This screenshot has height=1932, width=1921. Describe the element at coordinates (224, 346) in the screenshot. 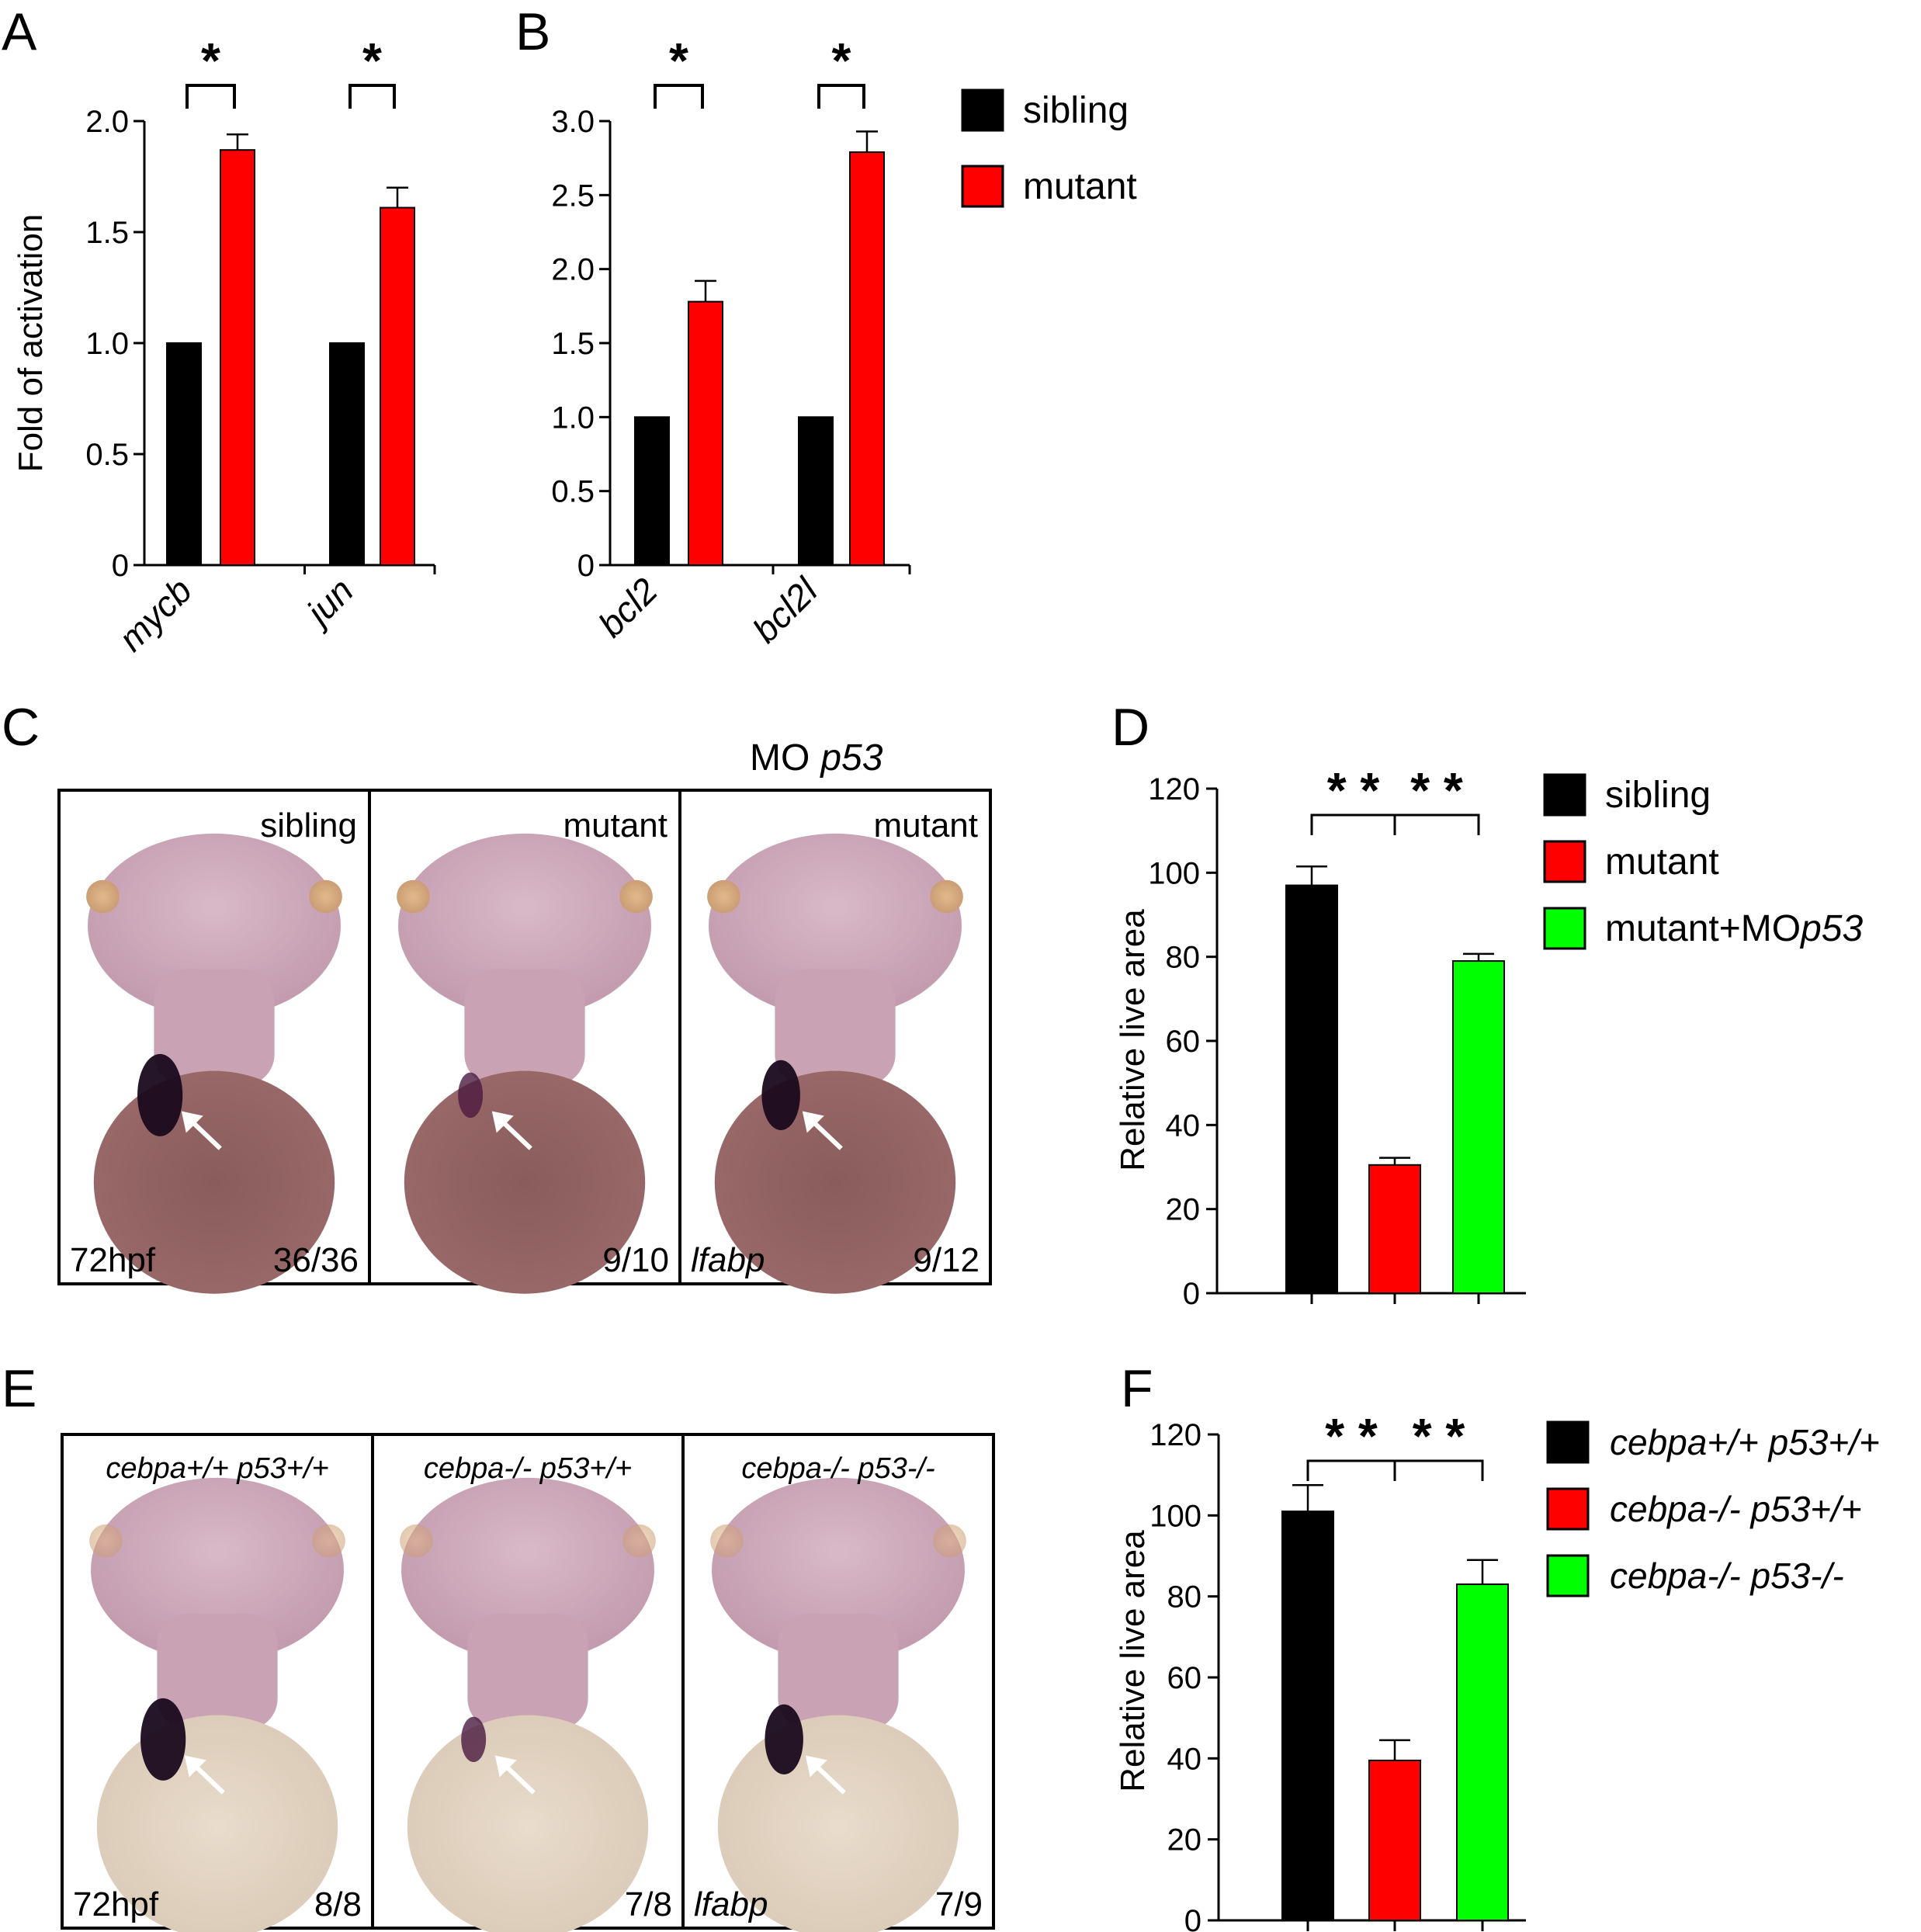

I see `chart-a: 0 0.5 1.0 1.5 2.0 * mycb * jun Fold of activation` at that location.